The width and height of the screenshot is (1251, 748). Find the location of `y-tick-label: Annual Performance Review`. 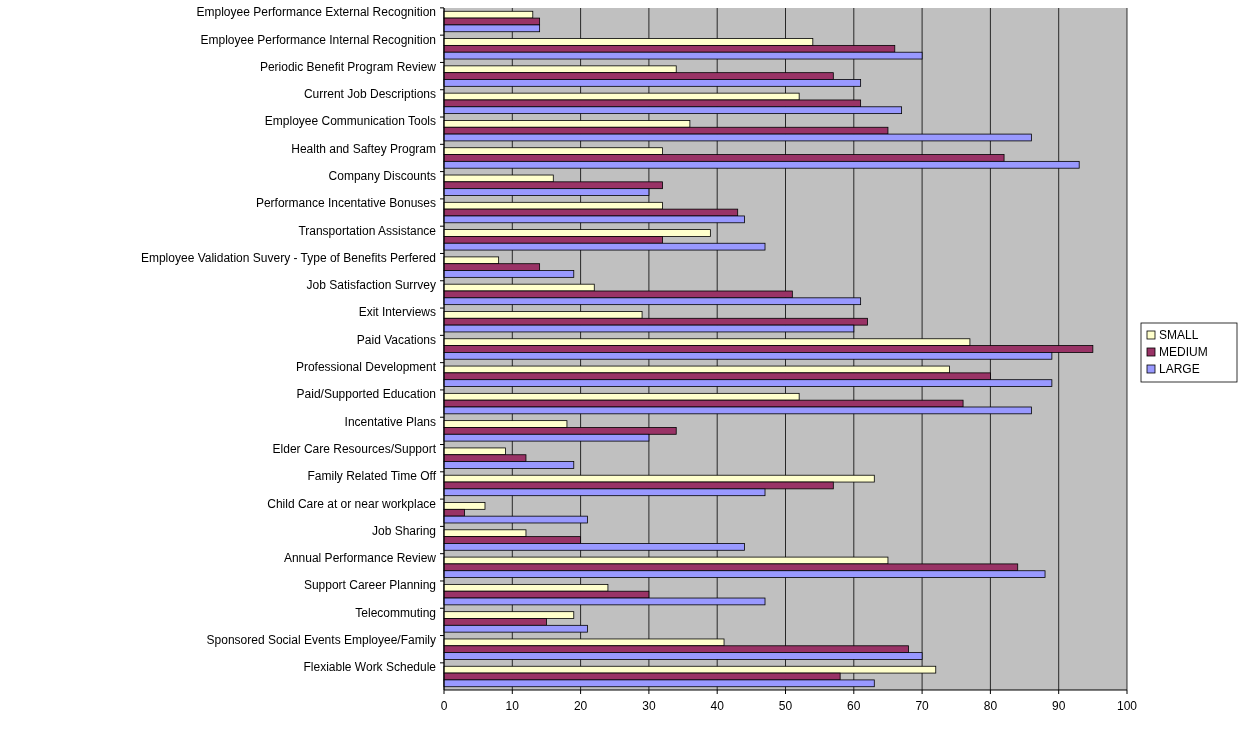

y-tick-label: Annual Performance Review is located at coordinates (360, 558).